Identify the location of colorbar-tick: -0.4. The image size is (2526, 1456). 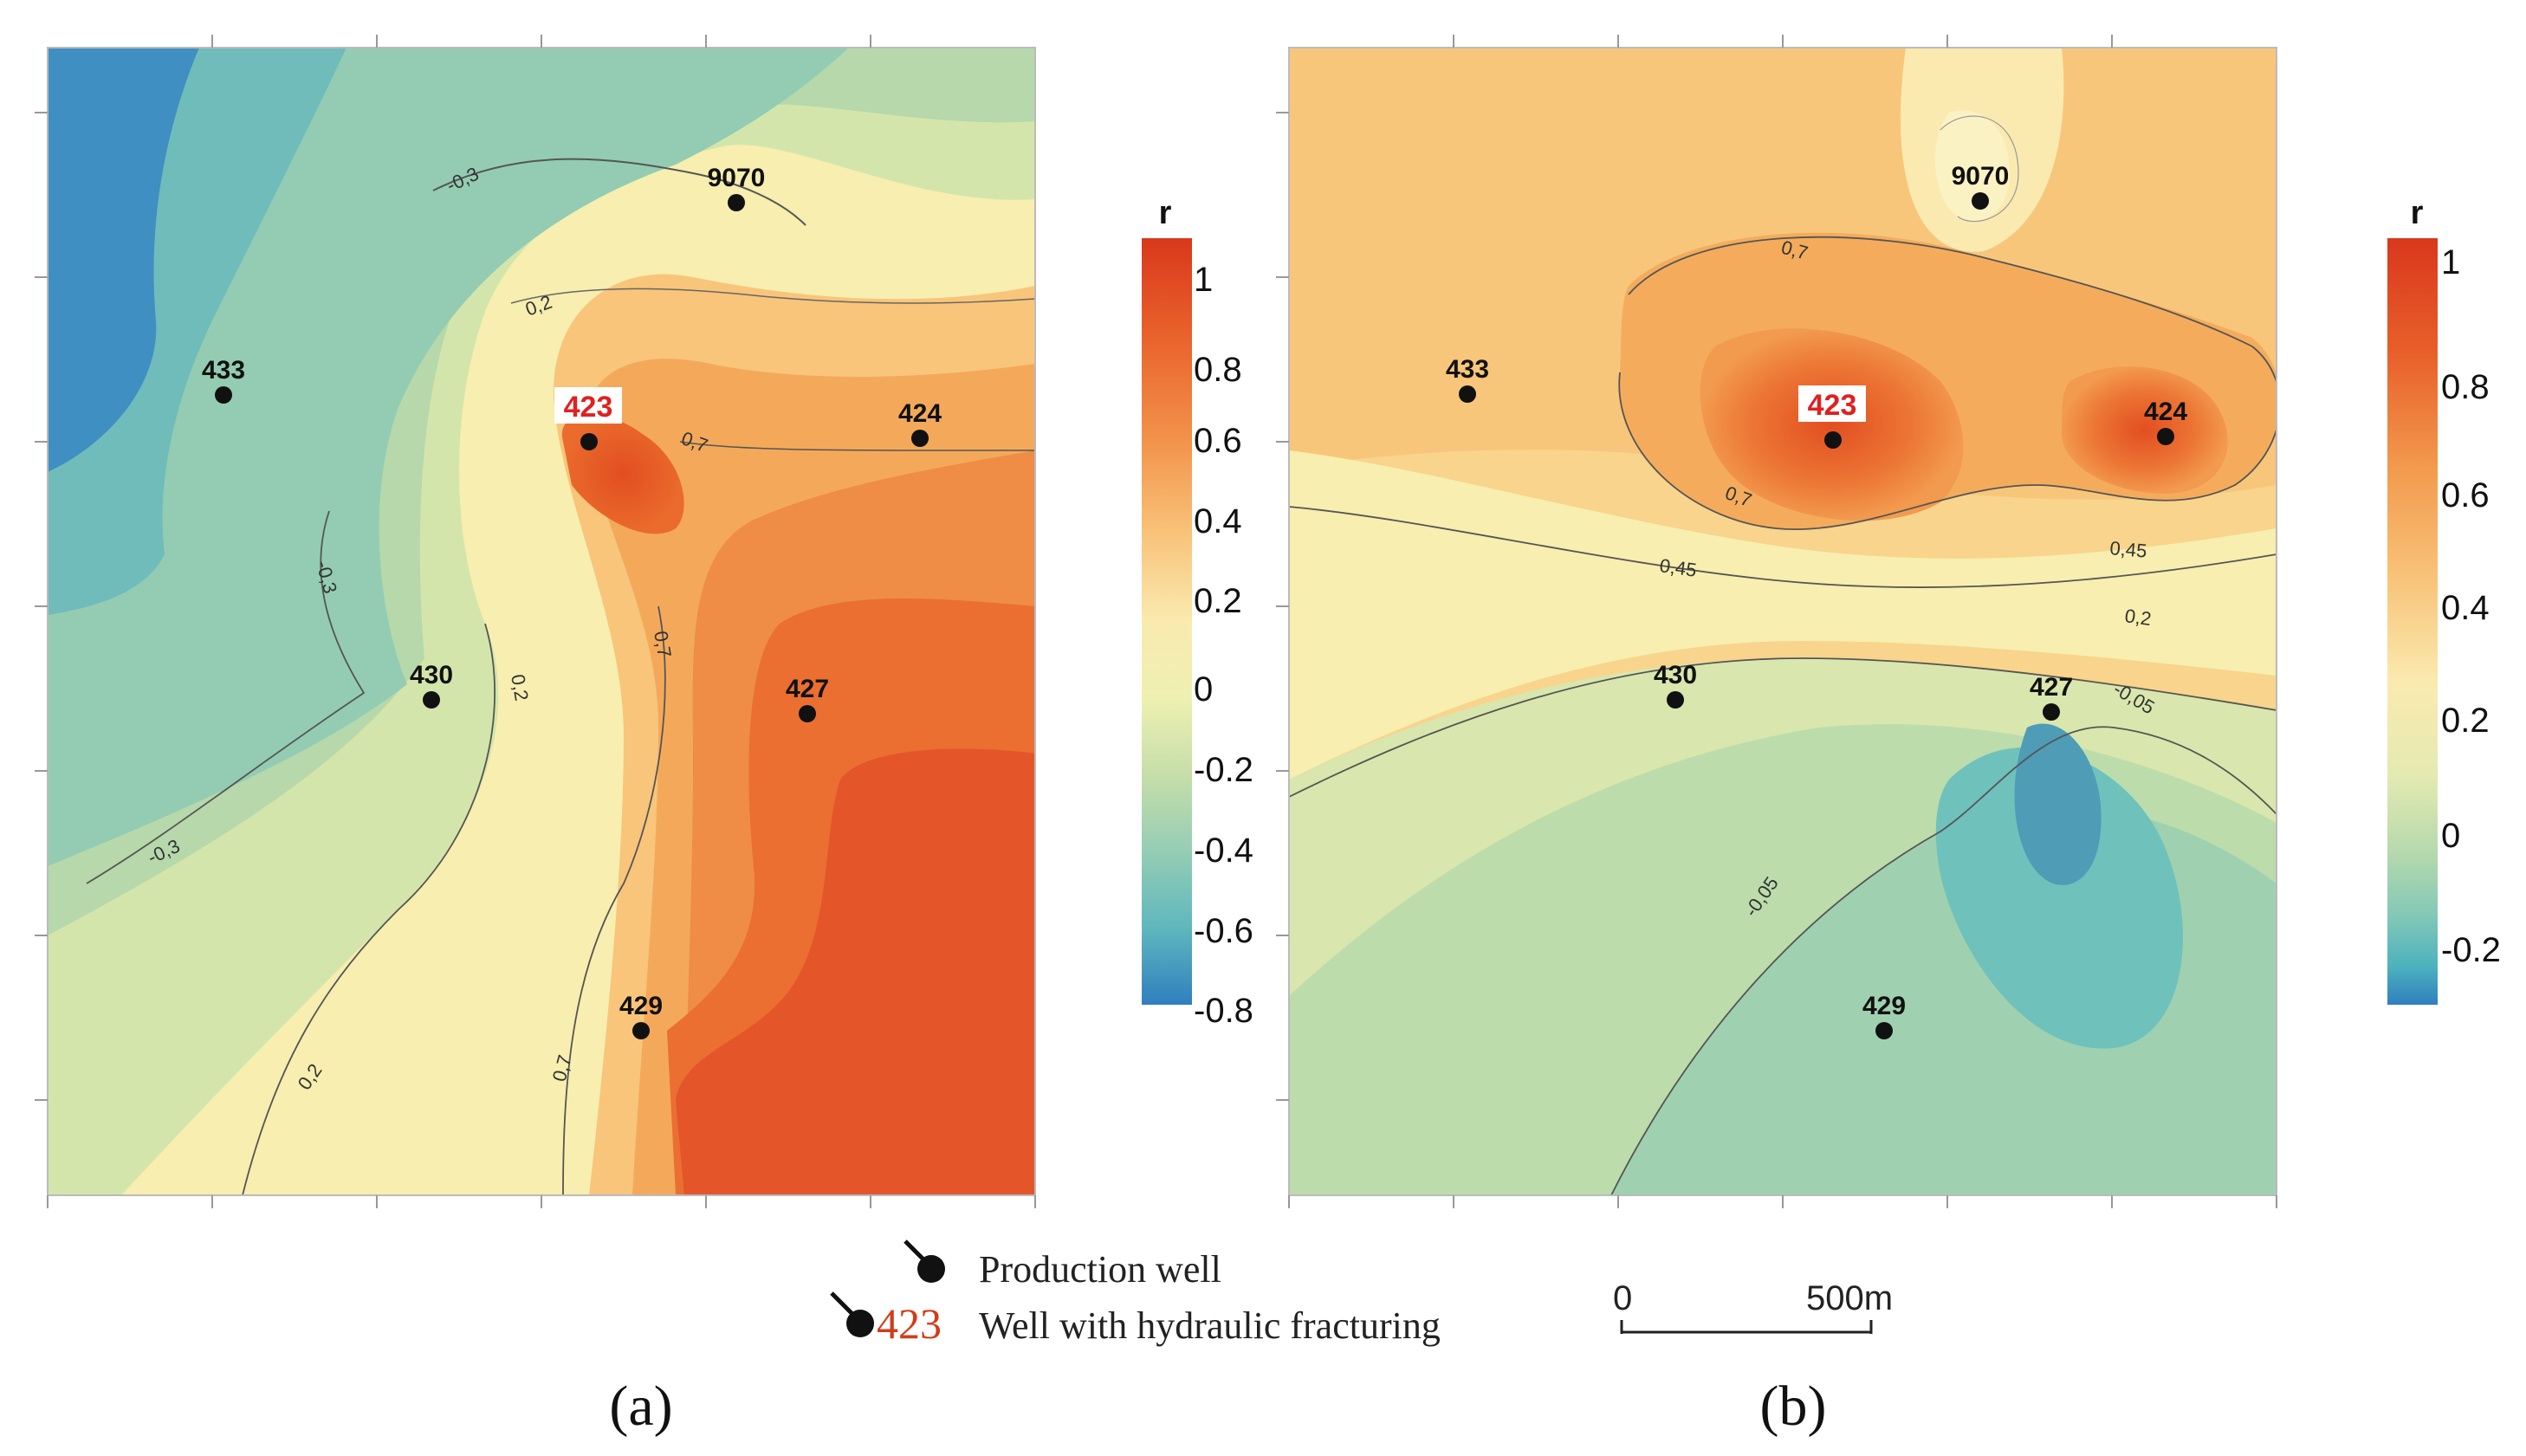
(1223, 851).